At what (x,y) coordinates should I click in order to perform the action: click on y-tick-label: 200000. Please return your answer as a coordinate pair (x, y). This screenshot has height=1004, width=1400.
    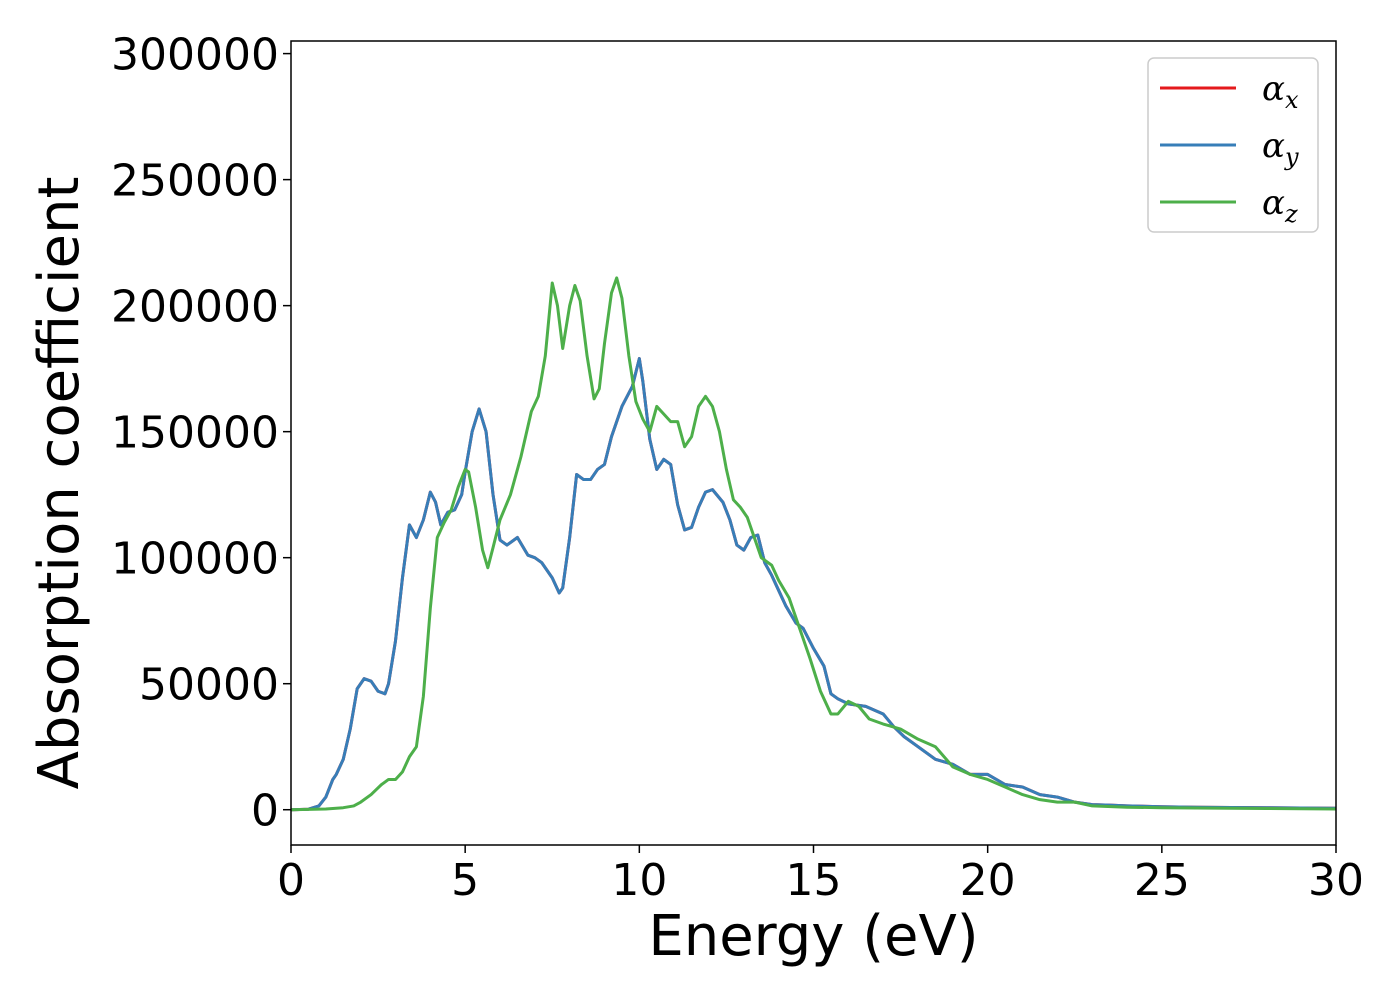
    Looking at the image, I should click on (195, 307).